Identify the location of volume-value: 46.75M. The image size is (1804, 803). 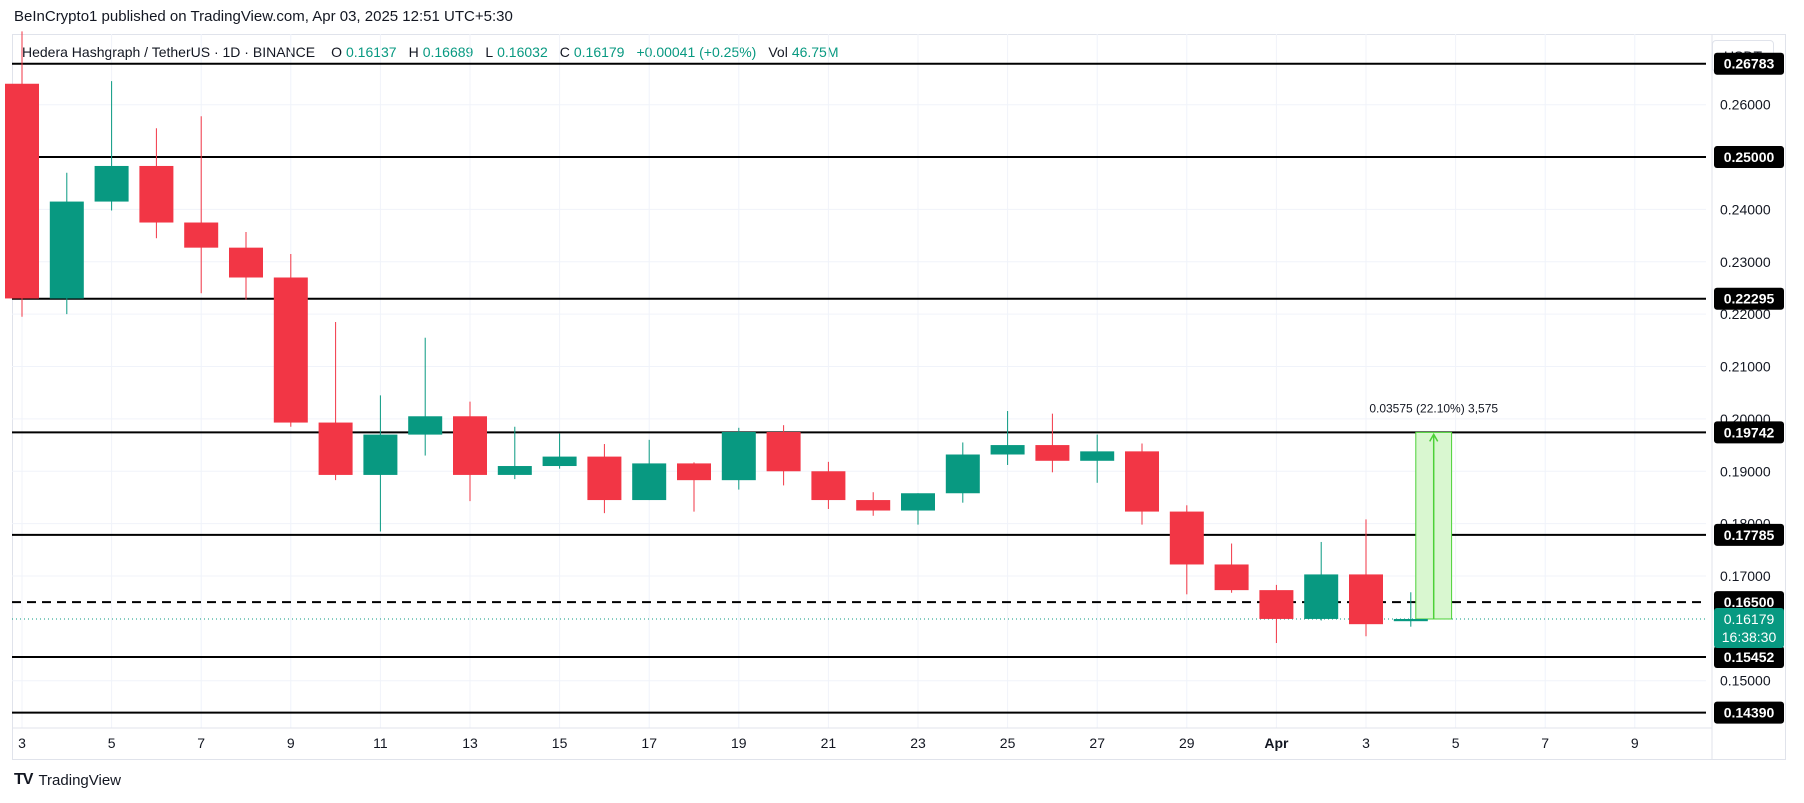
(815, 52).